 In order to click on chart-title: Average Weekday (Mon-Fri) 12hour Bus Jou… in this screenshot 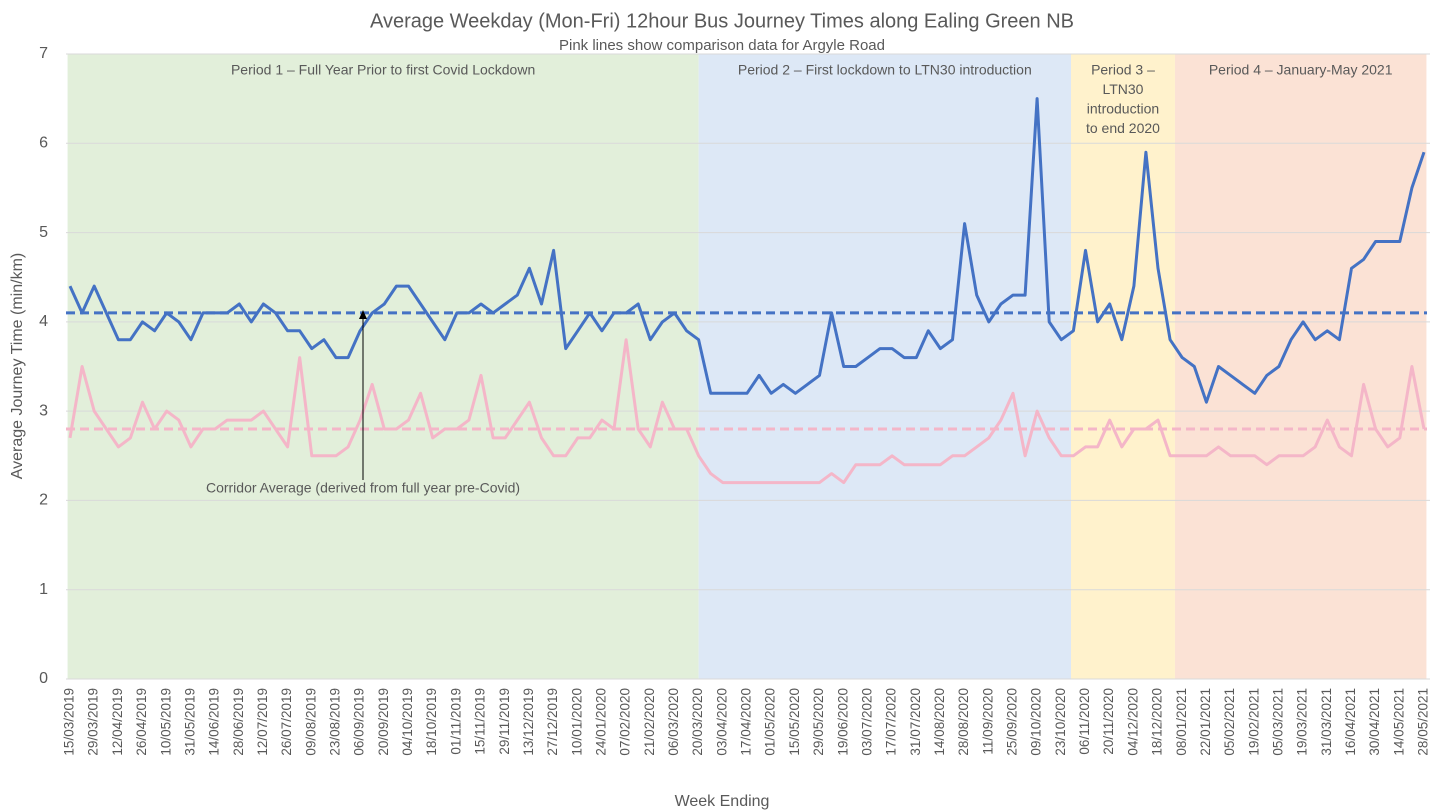, I will do `click(722, 21)`.